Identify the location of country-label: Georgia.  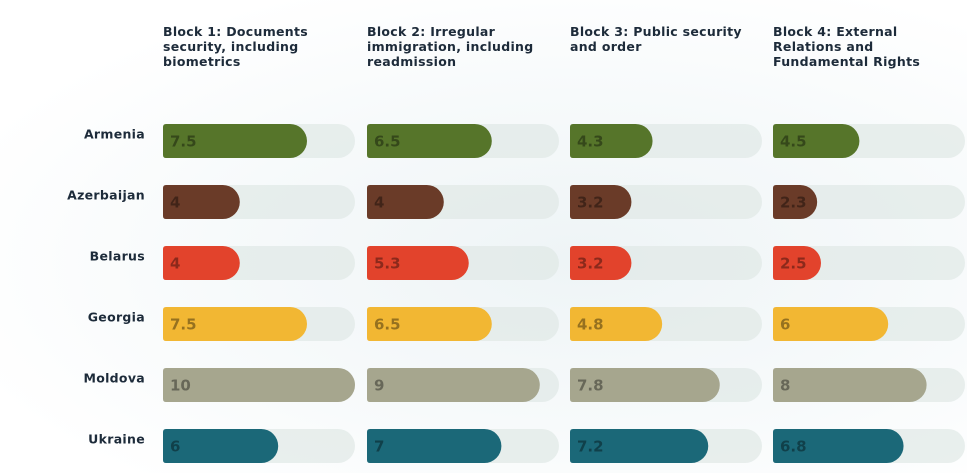
(116, 317).